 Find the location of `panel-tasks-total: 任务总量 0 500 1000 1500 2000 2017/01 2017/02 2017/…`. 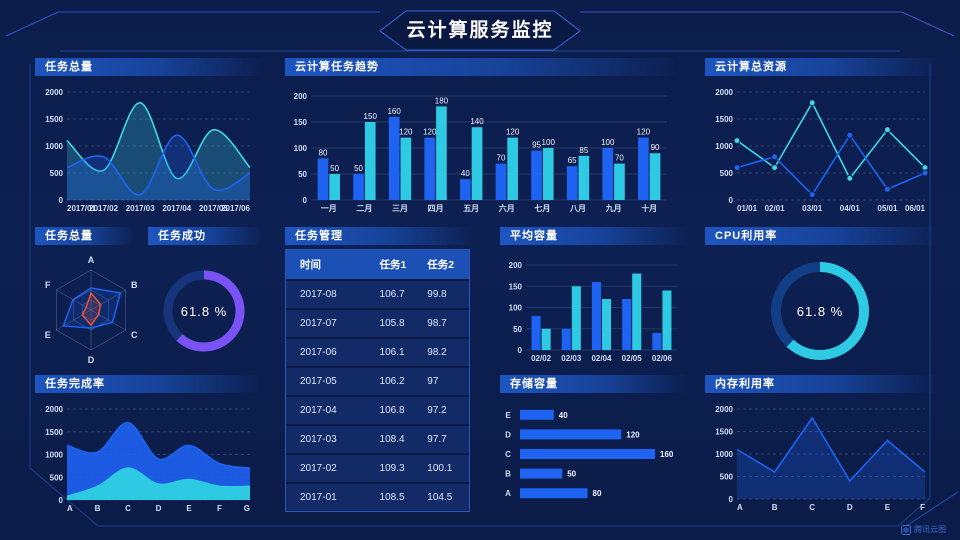

panel-tasks-total: 任务总量 0 500 1000 1500 2000 2017/01 2017/02 2017/… is located at coordinates (147, 139).